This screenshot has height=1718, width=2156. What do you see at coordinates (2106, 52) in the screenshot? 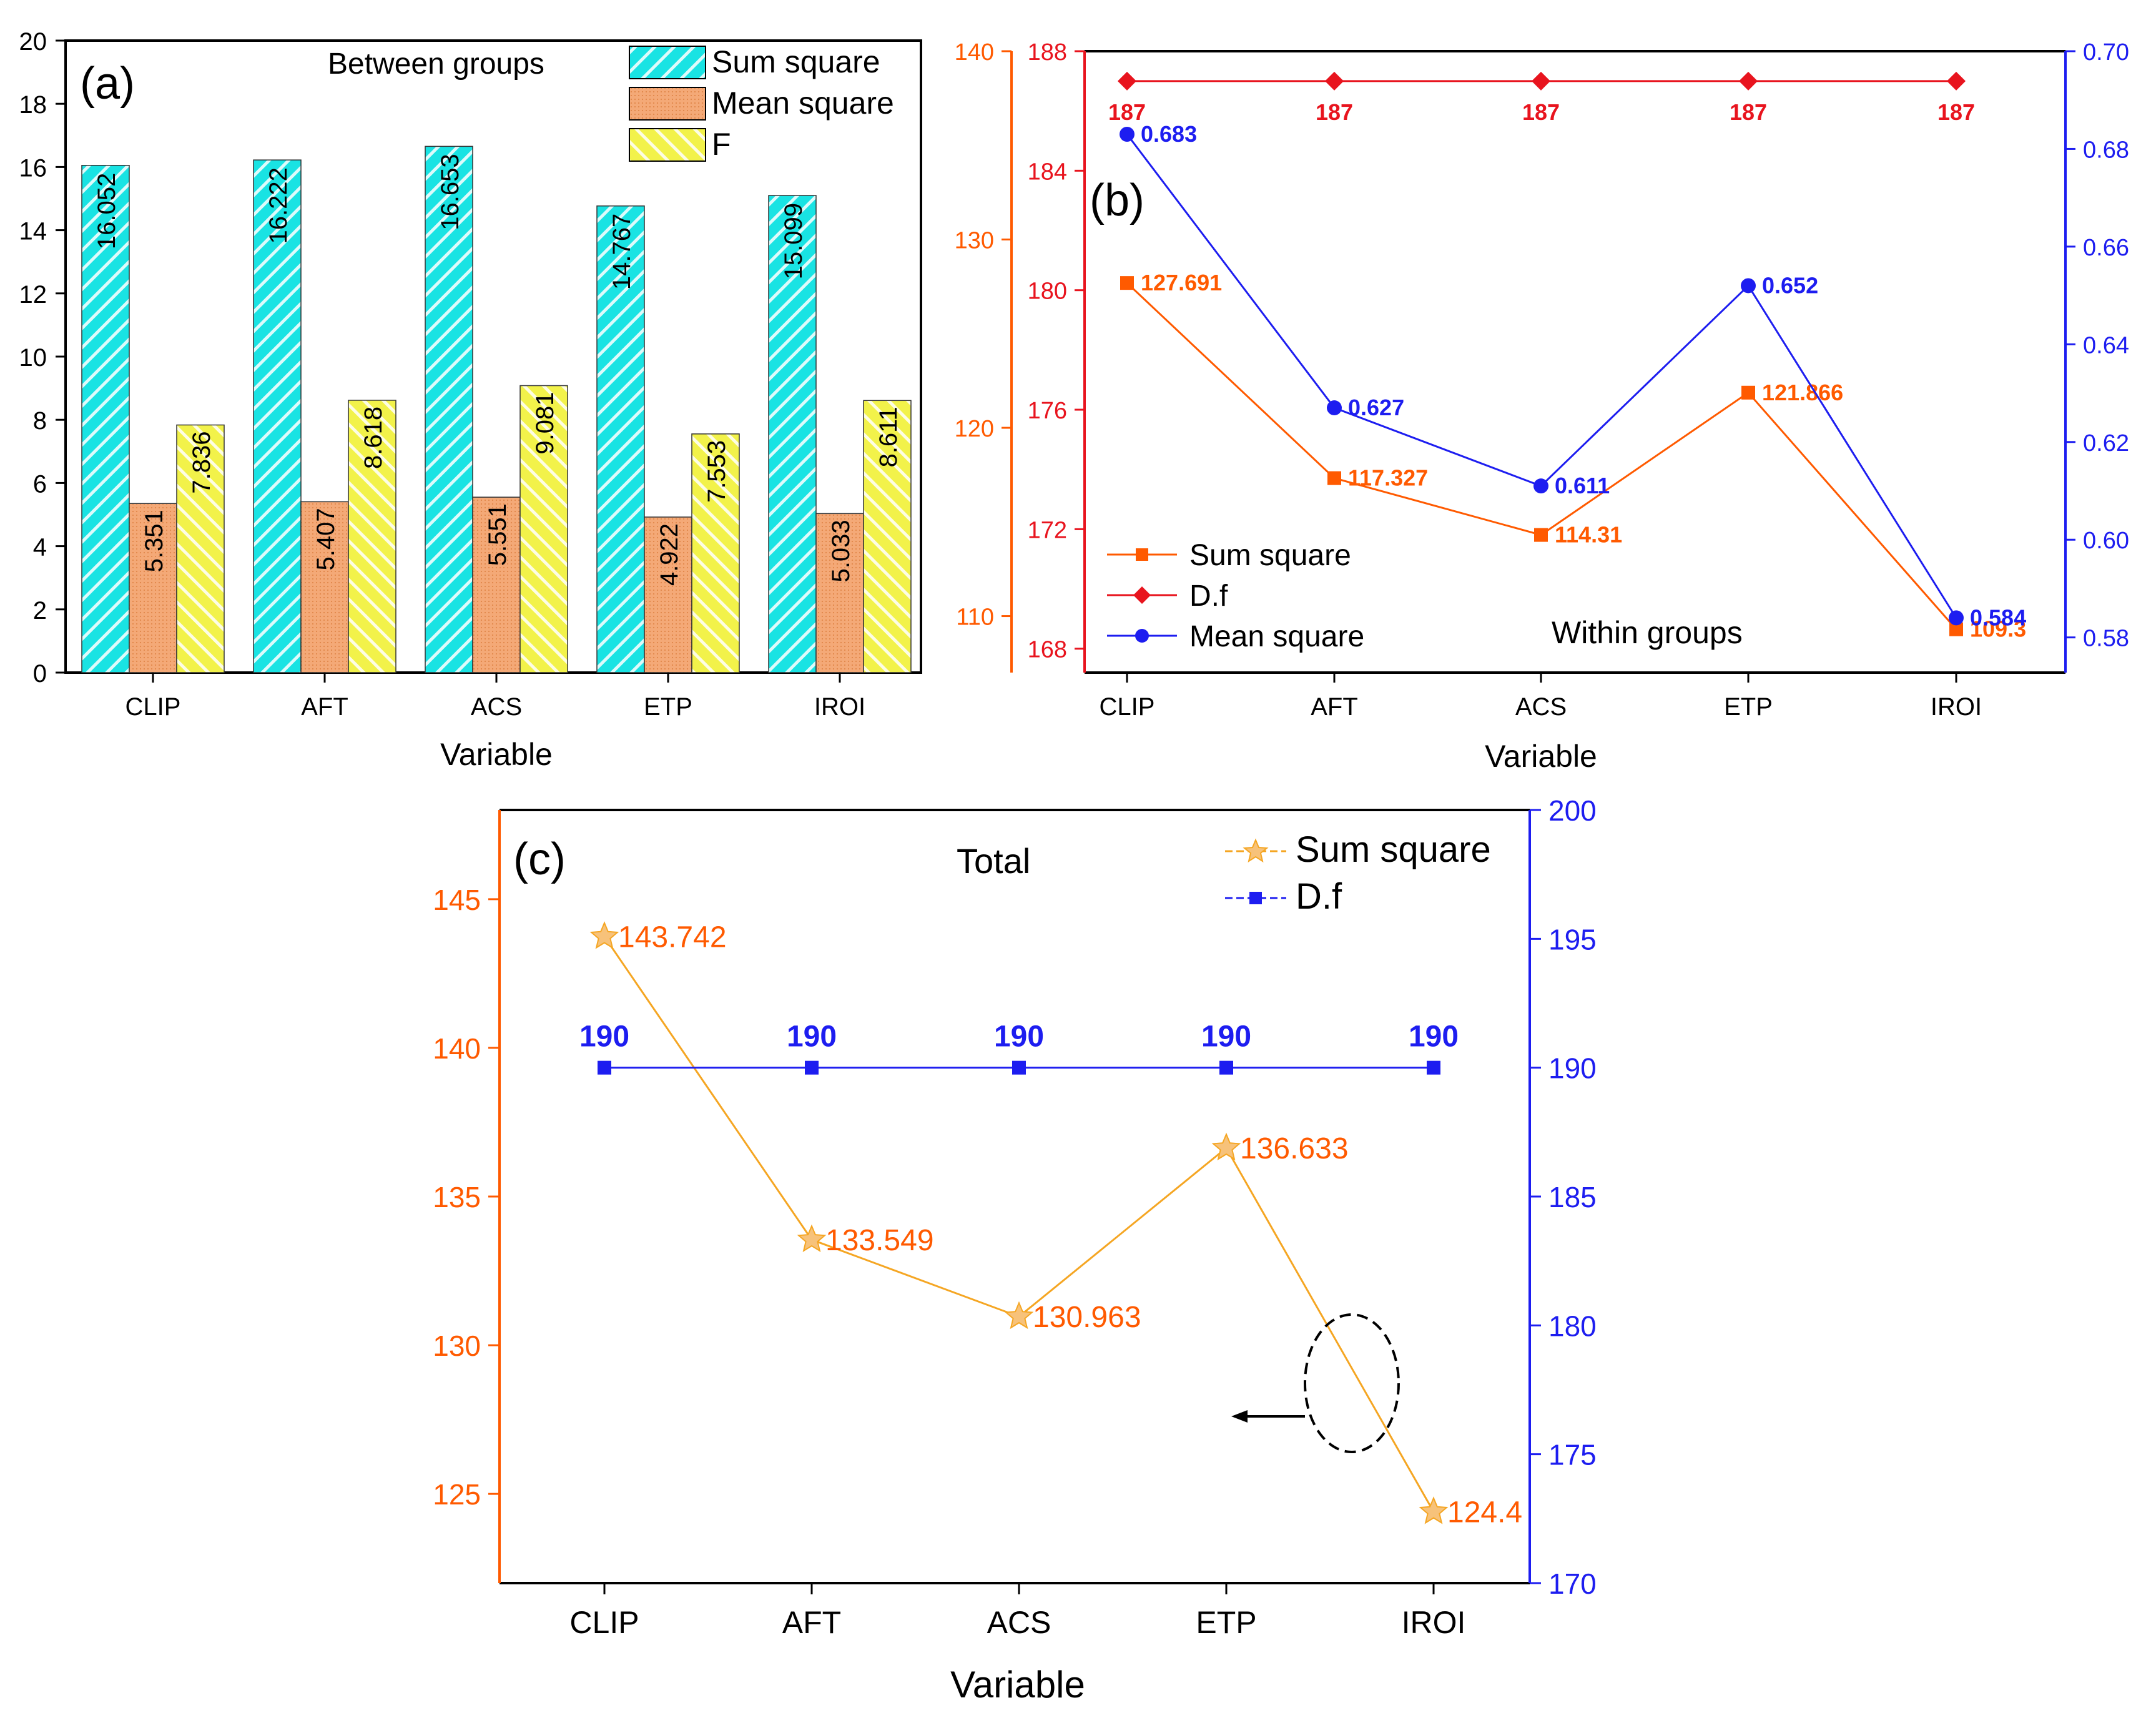
I see `y-tick-label-right-b: 0.70` at bounding box center [2106, 52].